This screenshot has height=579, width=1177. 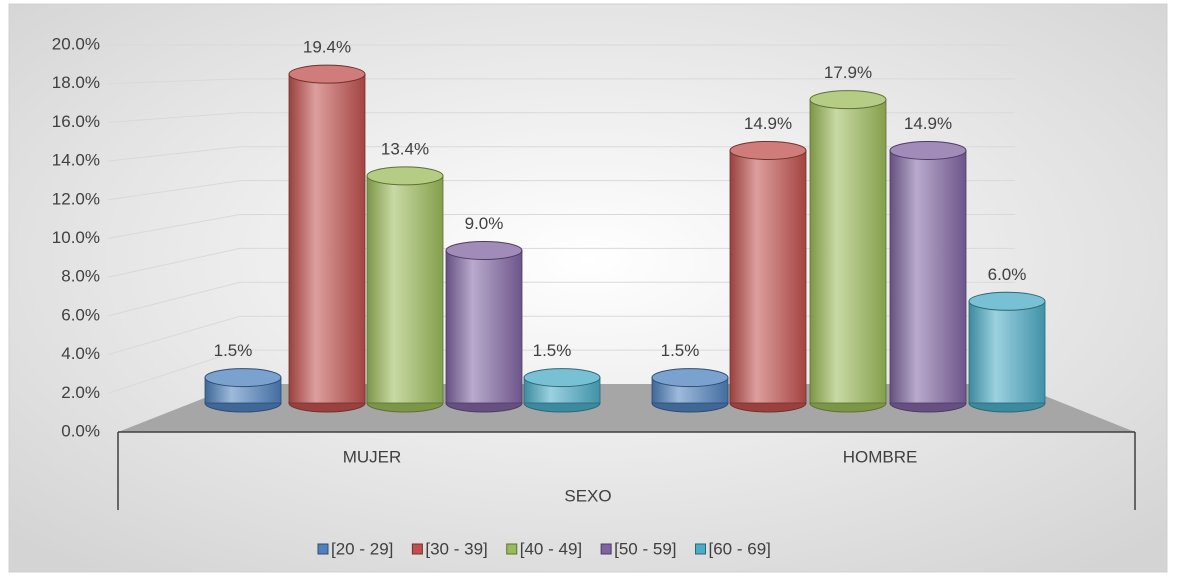 What do you see at coordinates (456, 548) in the screenshot?
I see `legend-label: [30 - 39]` at bounding box center [456, 548].